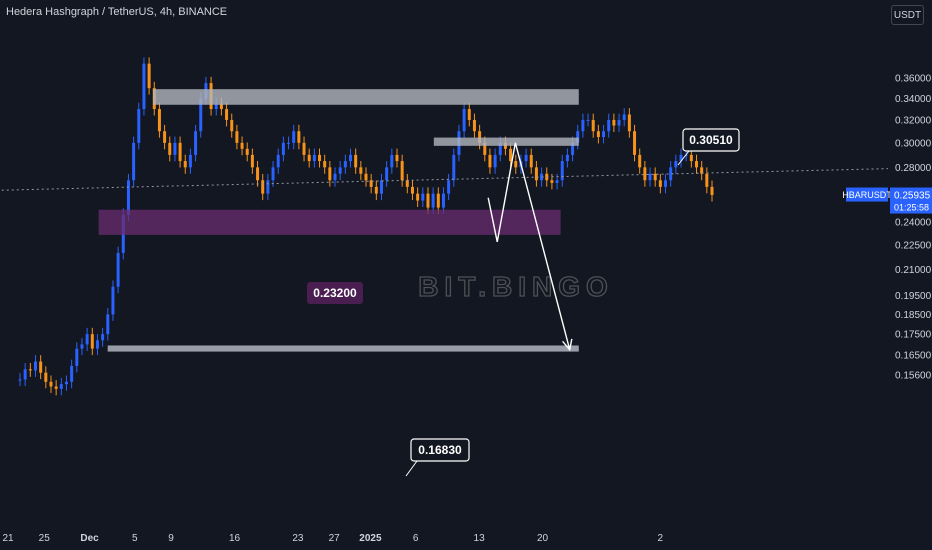  I want to click on zone-label: 0.16830, so click(437, 457).